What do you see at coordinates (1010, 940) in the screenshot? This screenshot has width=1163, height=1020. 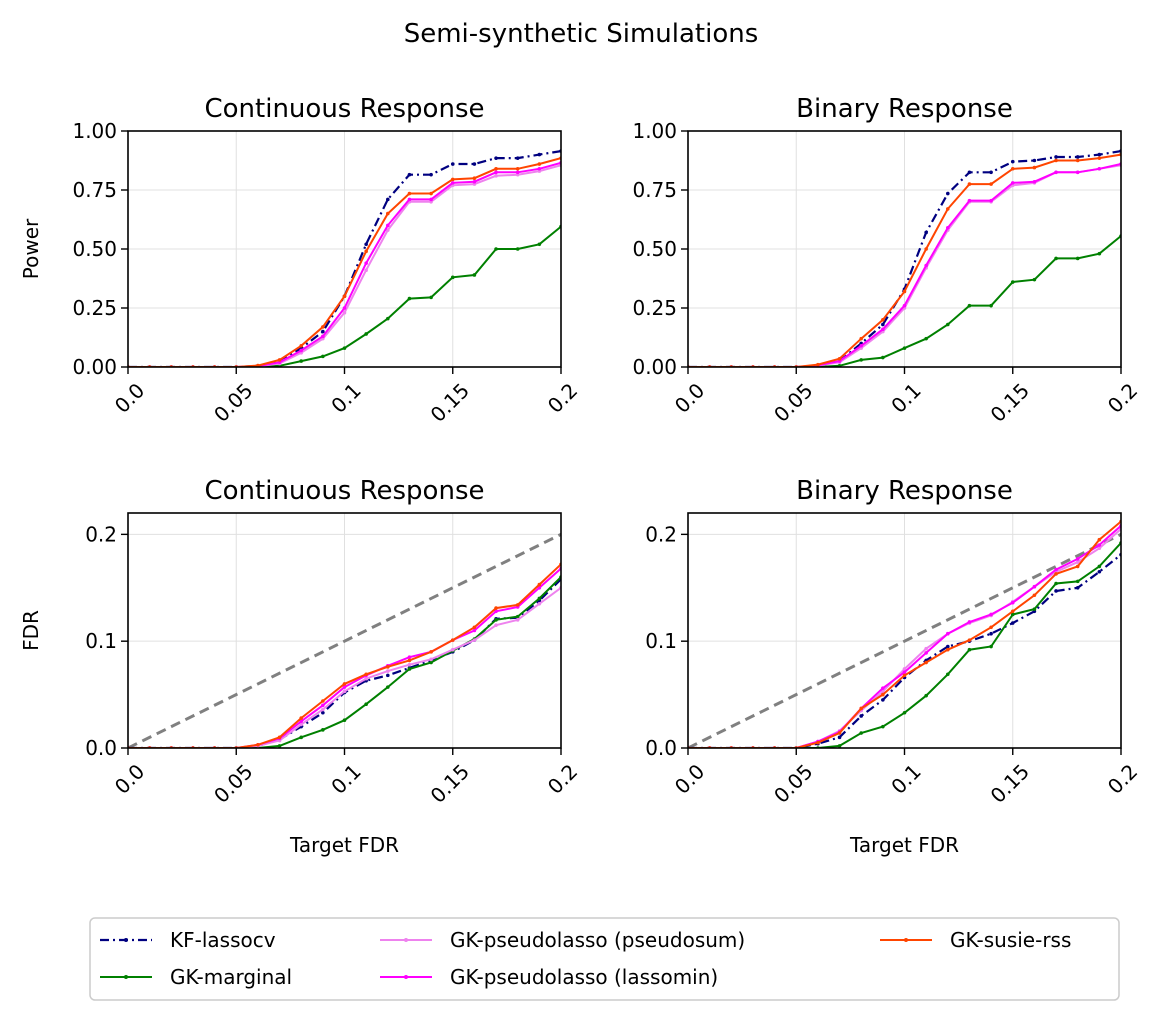 I see `legend-label: GK-susie-rss` at bounding box center [1010, 940].